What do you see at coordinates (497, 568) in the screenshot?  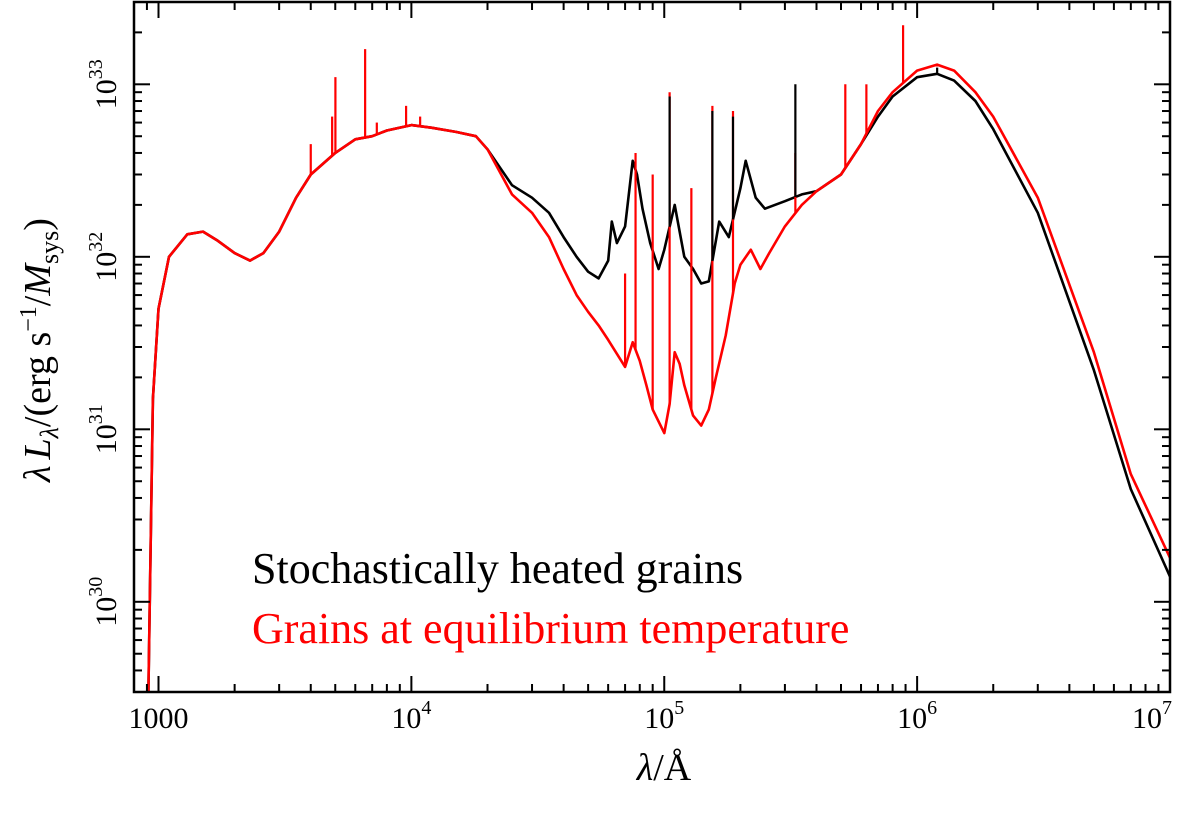 I see `legend-entry-stochastic: Stochastically heated grains` at bounding box center [497, 568].